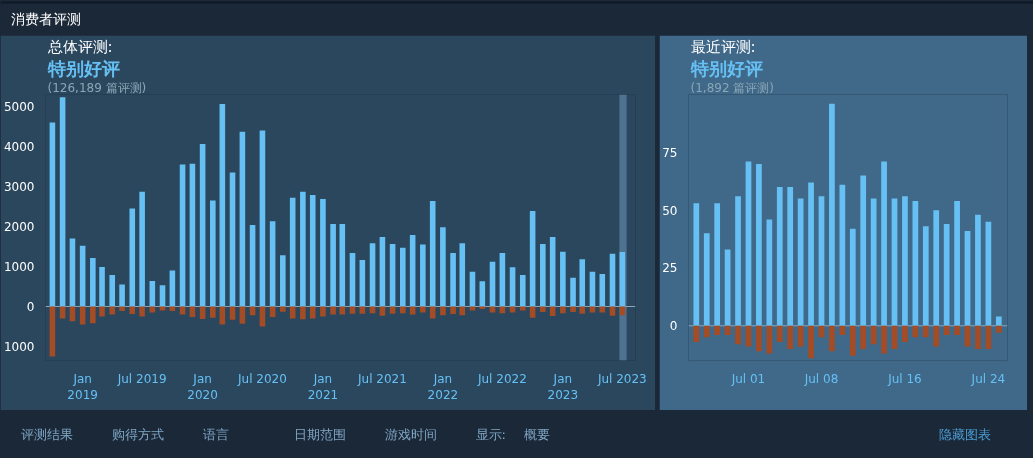 This screenshot has height=458, width=1033. What do you see at coordinates (323, 387) in the screenshot?
I see `x-tick-label: Jan 2021` at bounding box center [323, 387].